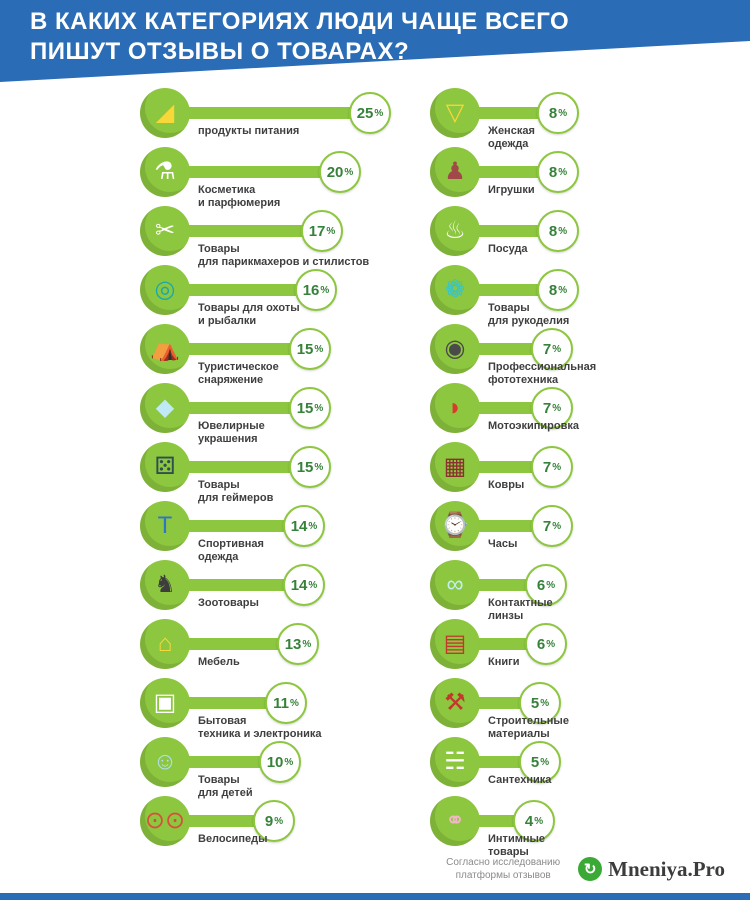 The width and height of the screenshot is (750, 900). What do you see at coordinates (220, 51) in the screenshot?
I see `page-title-line2: ПИШУТ ОТЗЫВЫ О ТОВАРАХ?` at bounding box center [220, 51].